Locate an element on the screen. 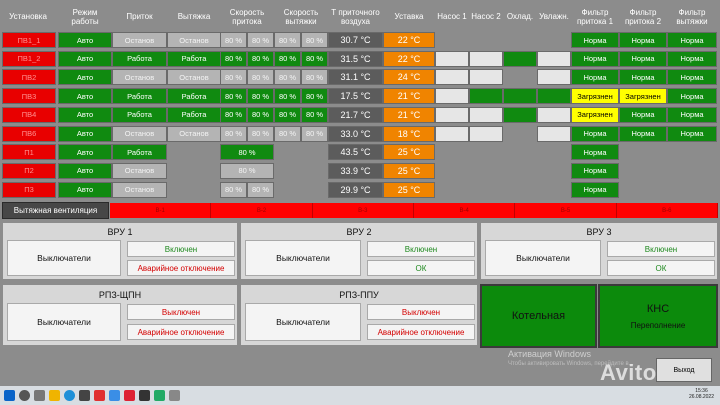 The image size is (720, 405). store-icon is located at coordinates (84, 395).